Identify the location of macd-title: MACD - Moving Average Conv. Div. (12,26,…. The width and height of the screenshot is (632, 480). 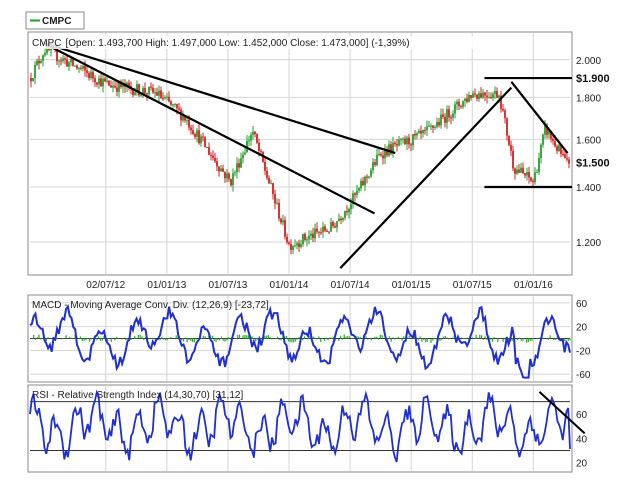
(150, 305).